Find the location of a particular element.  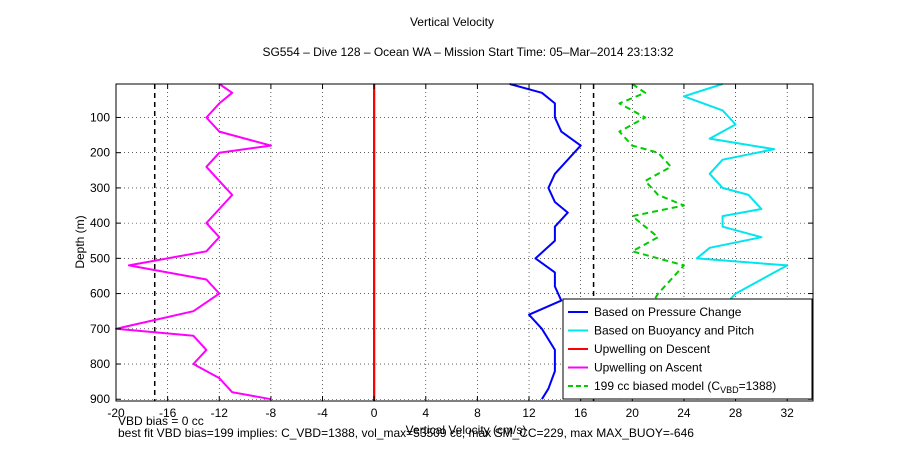

x-tick-label: -20 is located at coordinates (116, 413).